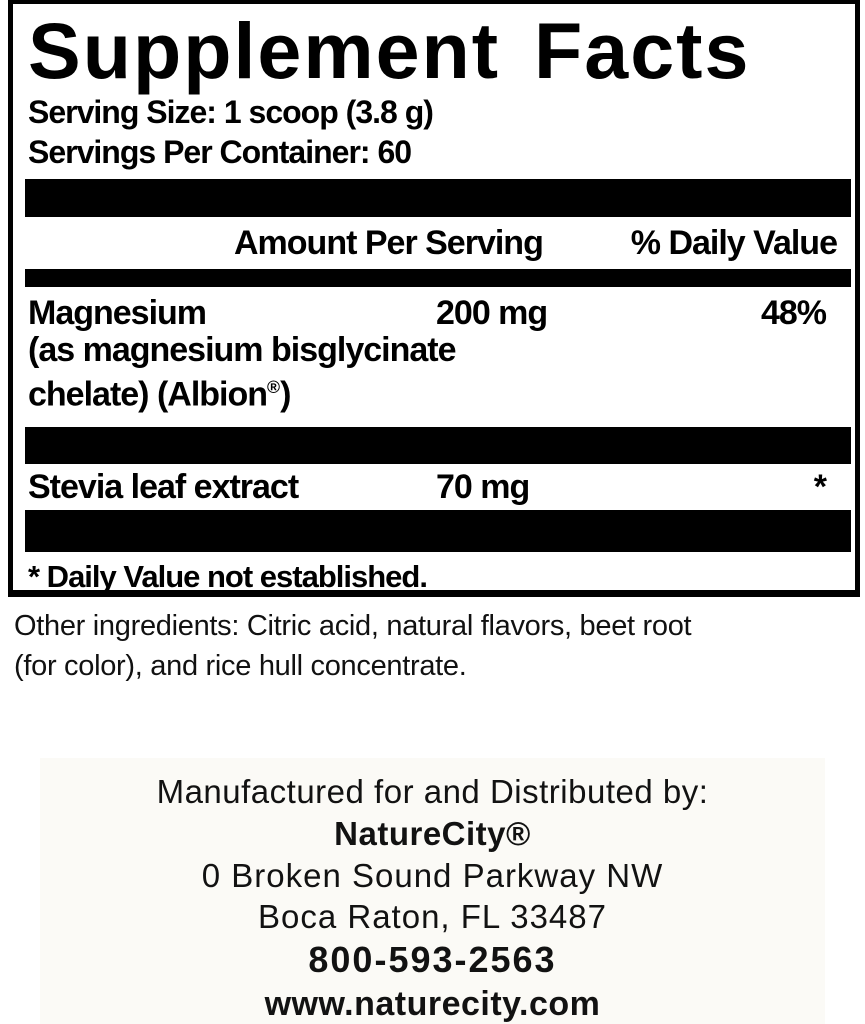 This screenshot has height=1024, width=865. I want to click on nutrient-amount: 200 mg, so click(492, 313).